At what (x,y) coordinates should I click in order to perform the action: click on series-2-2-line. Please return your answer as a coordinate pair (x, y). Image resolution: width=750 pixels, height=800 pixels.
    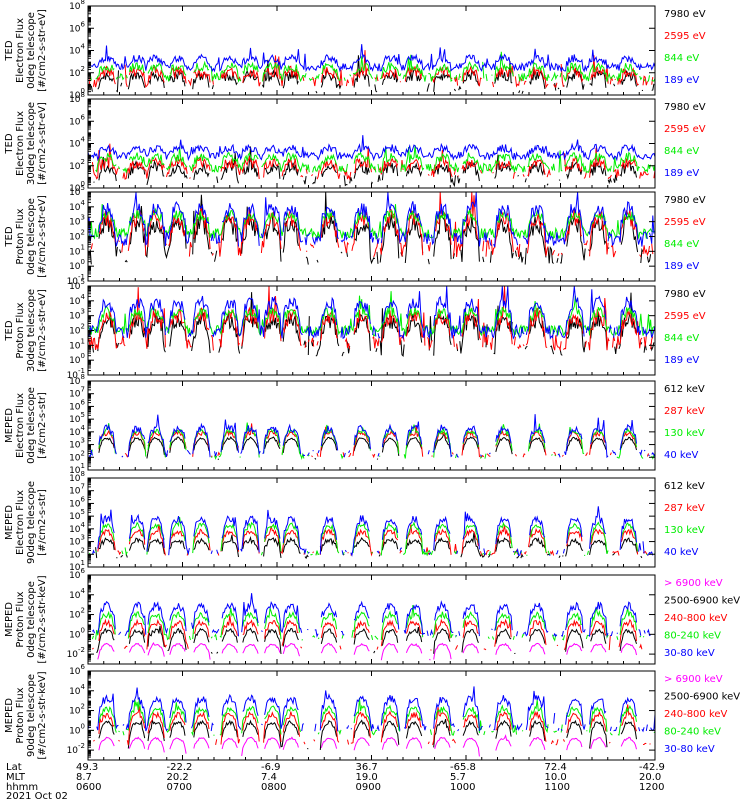
    Looking at the image, I should click on (373, 162).